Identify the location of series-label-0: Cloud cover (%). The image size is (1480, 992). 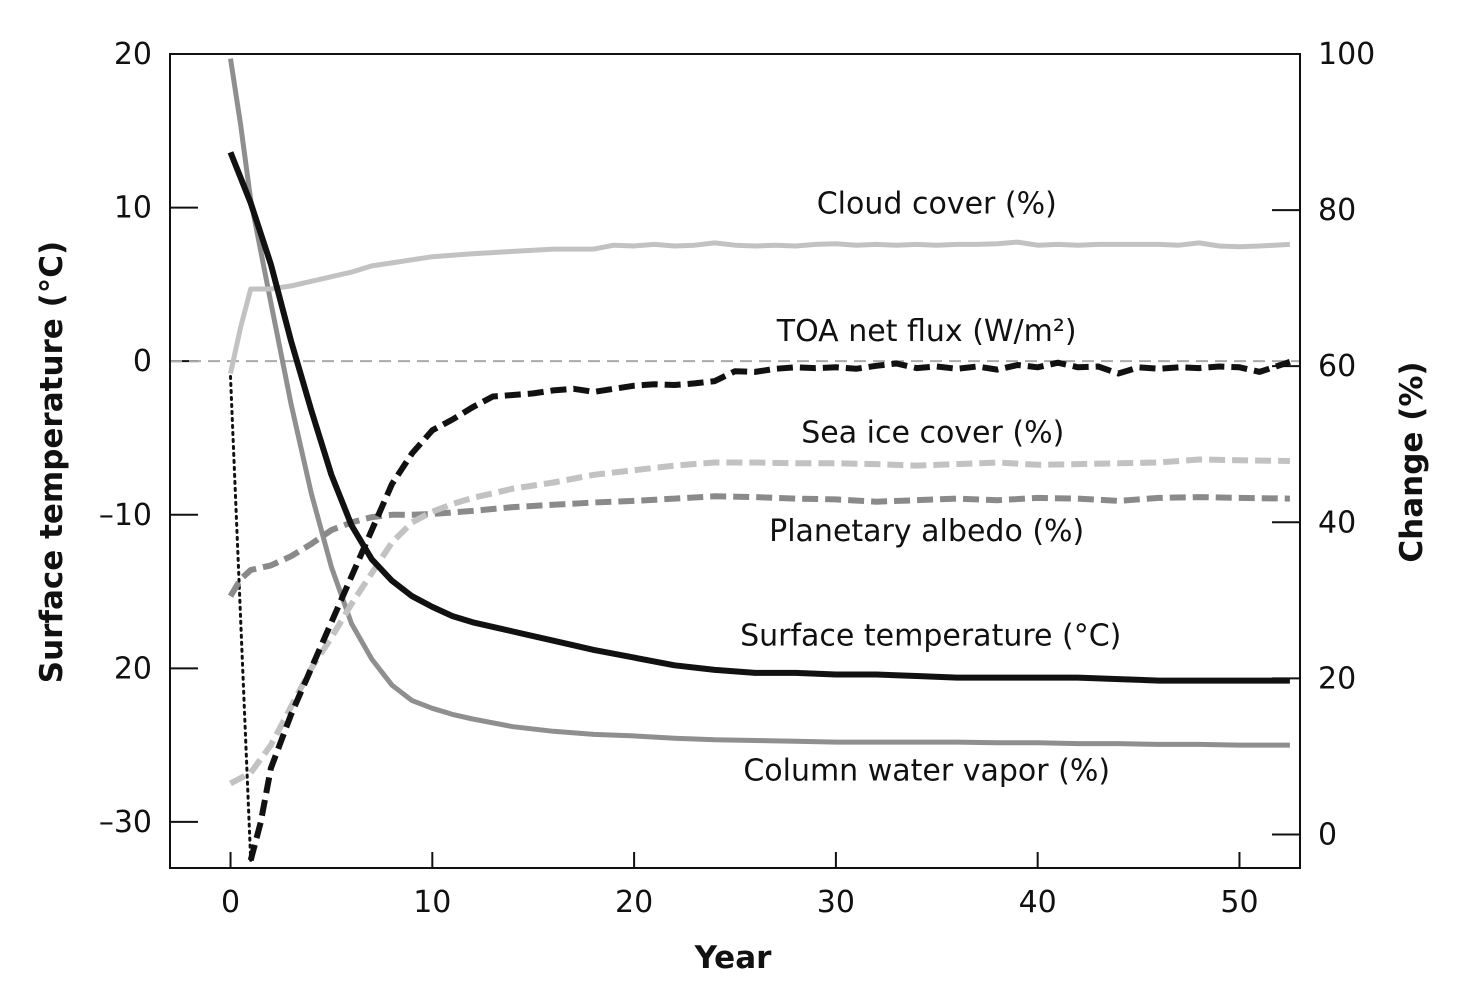
(937, 204).